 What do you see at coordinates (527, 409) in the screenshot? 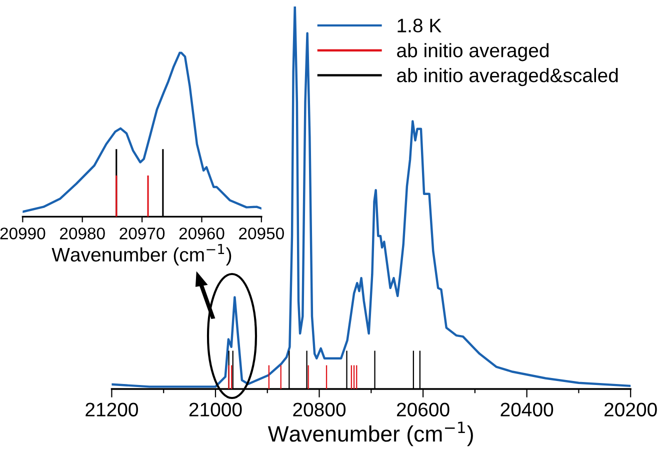
I see `x-tick-label: 20400` at bounding box center [527, 409].